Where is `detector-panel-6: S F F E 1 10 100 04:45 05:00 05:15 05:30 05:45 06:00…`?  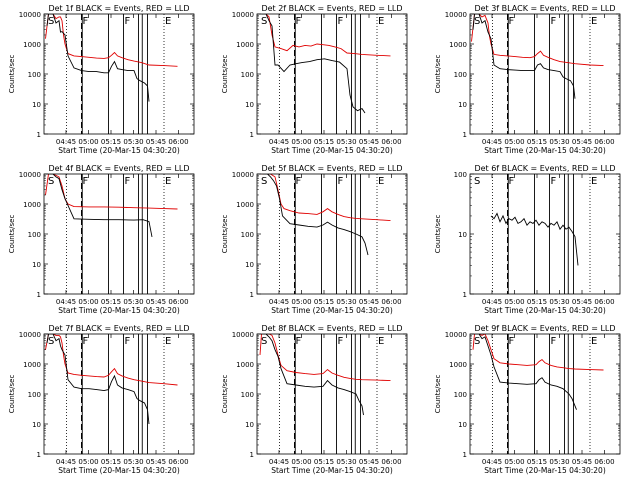 detector-panel-6: S F F E 1 10 100 04:45 05:00 05:15 05:30 05:45 06:00… is located at coordinates (527, 239).